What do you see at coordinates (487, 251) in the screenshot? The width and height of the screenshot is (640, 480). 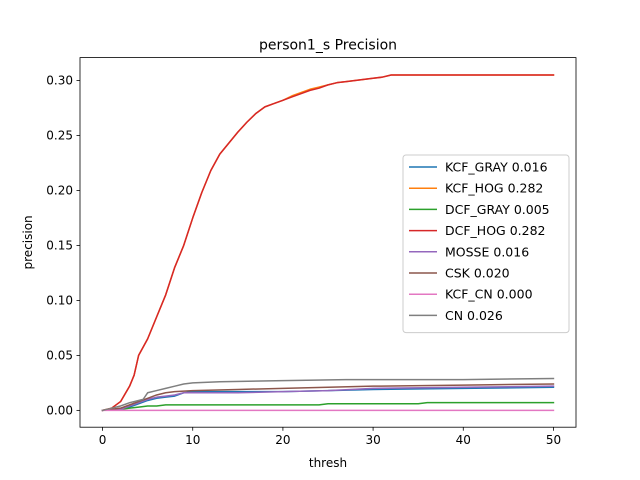 I see `legend-label-4: MOSSE 0.016` at bounding box center [487, 251].